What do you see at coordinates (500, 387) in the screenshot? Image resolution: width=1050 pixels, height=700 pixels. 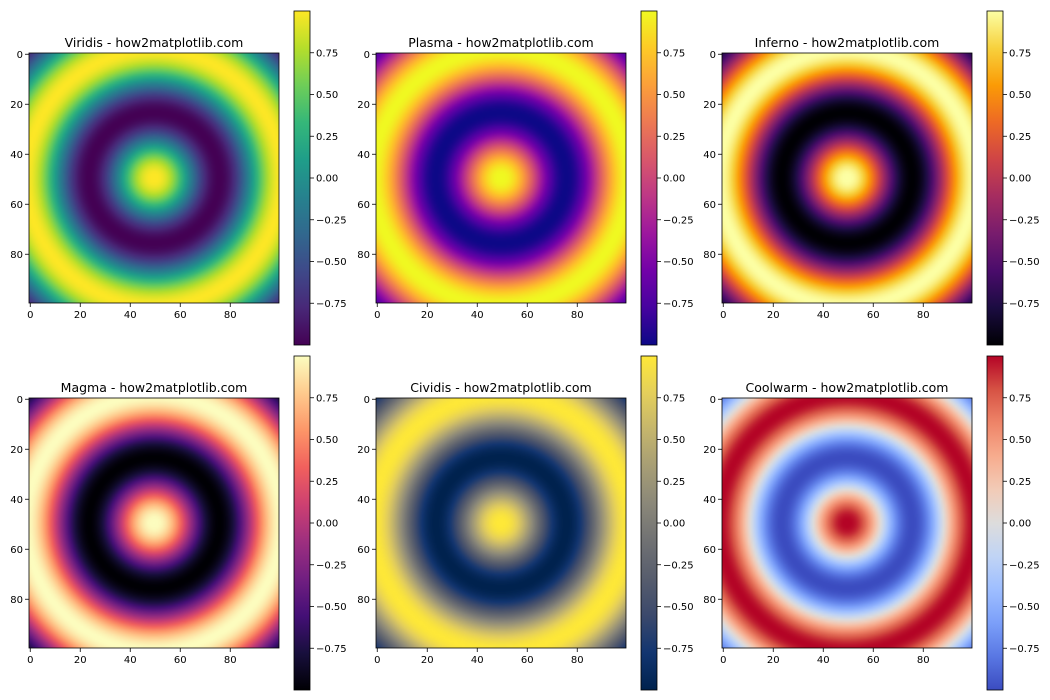 I see `subplot-title: Cividis - how2matplotlib.com` at bounding box center [500, 387].